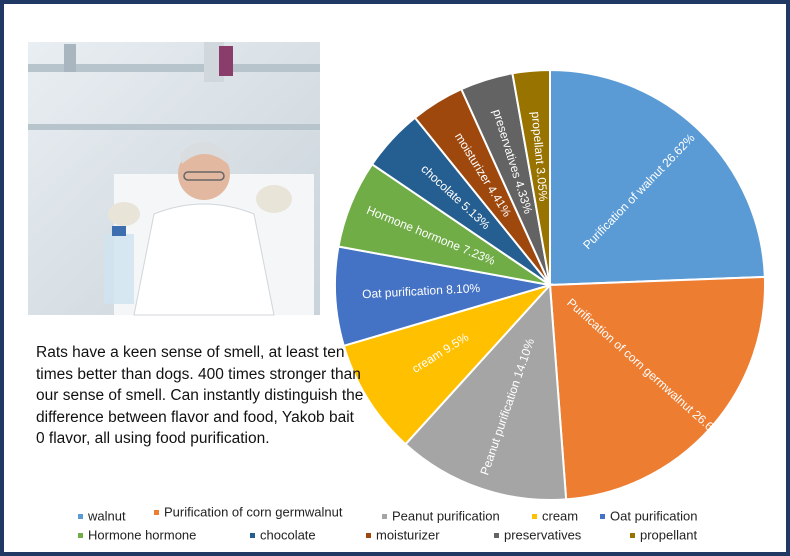  What do you see at coordinates (142, 534) in the screenshot?
I see `legend-label: Hormone hormone` at bounding box center [142, 534].